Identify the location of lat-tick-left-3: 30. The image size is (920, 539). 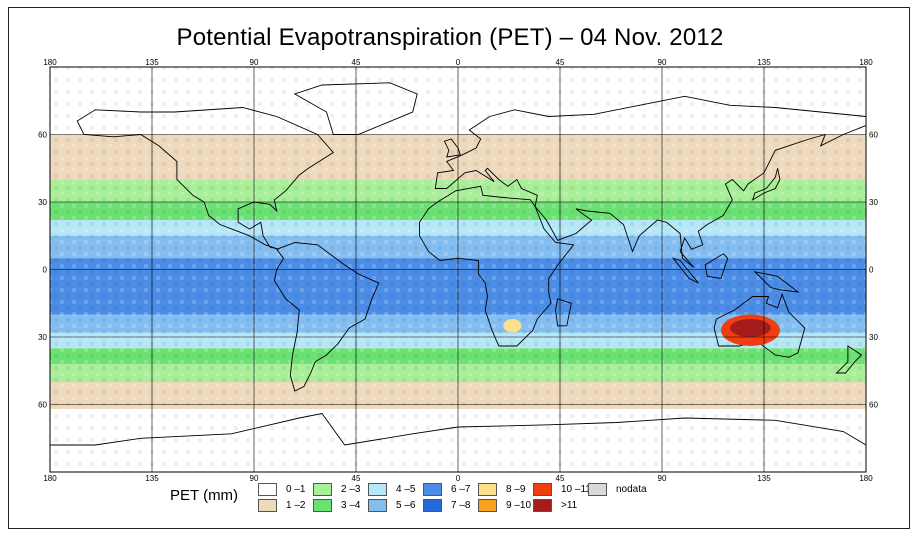
(42, 202).